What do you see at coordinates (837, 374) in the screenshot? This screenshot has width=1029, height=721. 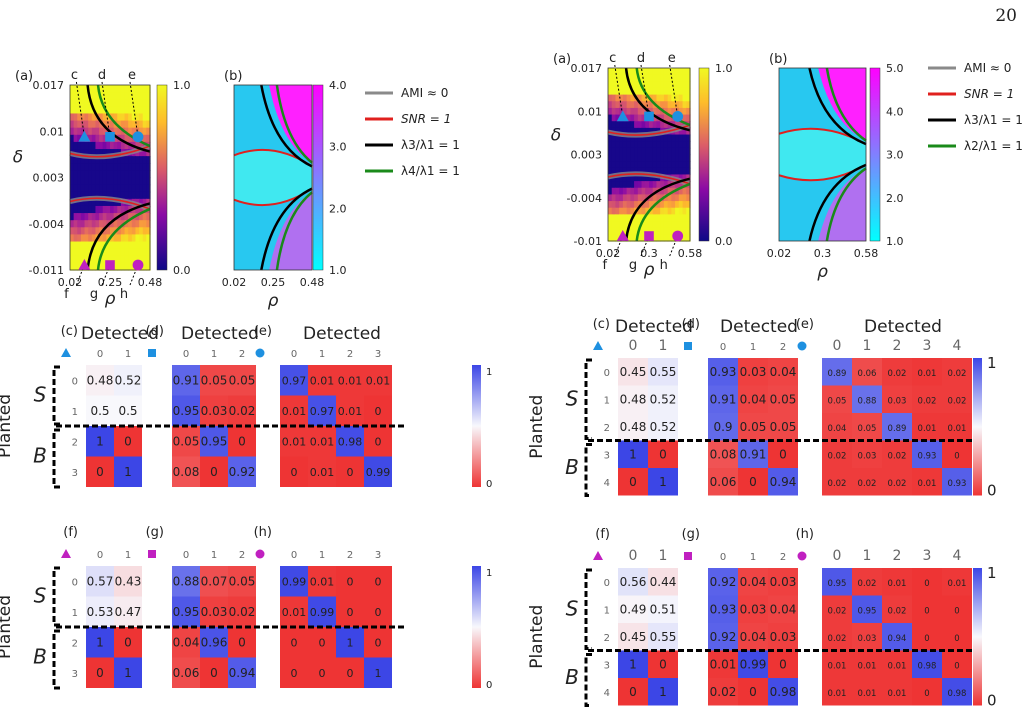 I see `cell-value: 0.89` at bounding box center [837, 374].